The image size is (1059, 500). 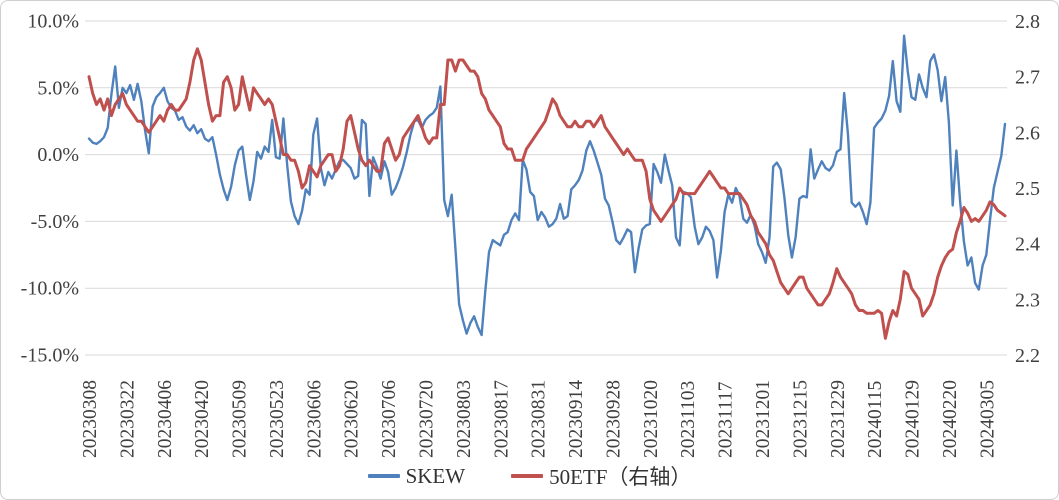 I want to click on y-axis-tick-label-right: 2.6, so click(x=1027, y=133).